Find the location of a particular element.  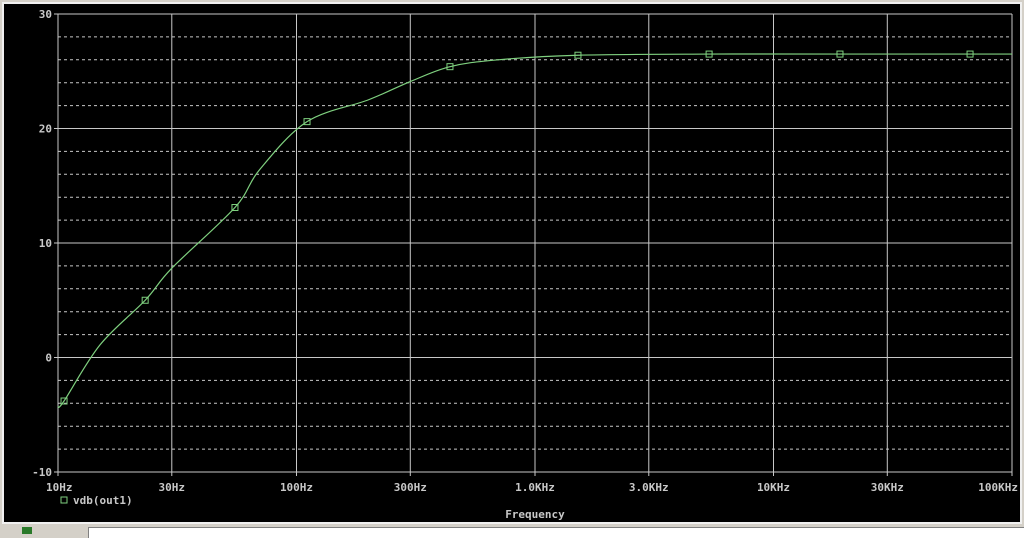

y-tick-label: 20 is located at coordinates (45, 129).